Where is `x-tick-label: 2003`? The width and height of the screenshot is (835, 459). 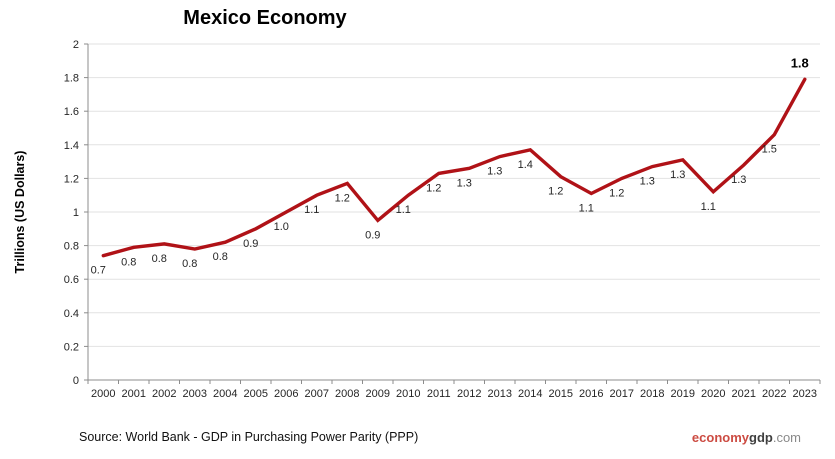
x-tick-label: 2003 is located at coordinates (195, 394).